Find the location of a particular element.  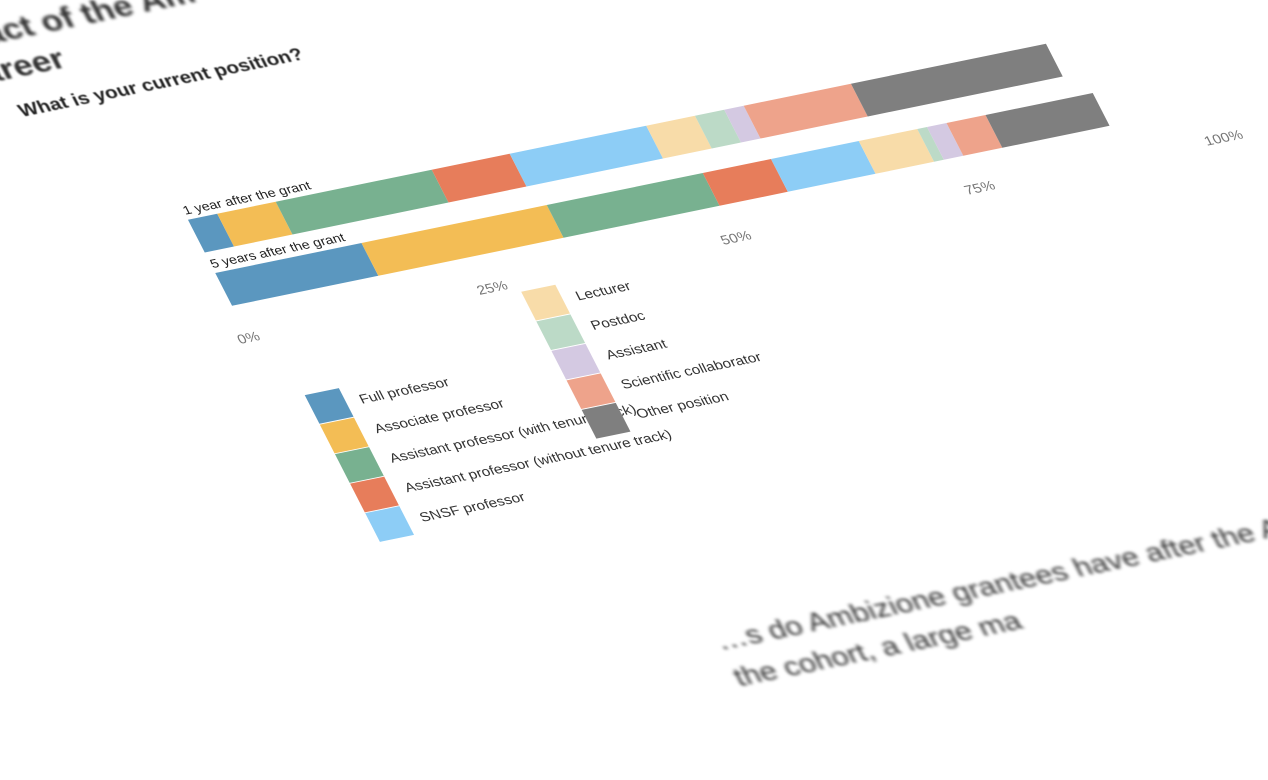

legend-label: Assistant is located at coordinates (636, 350).